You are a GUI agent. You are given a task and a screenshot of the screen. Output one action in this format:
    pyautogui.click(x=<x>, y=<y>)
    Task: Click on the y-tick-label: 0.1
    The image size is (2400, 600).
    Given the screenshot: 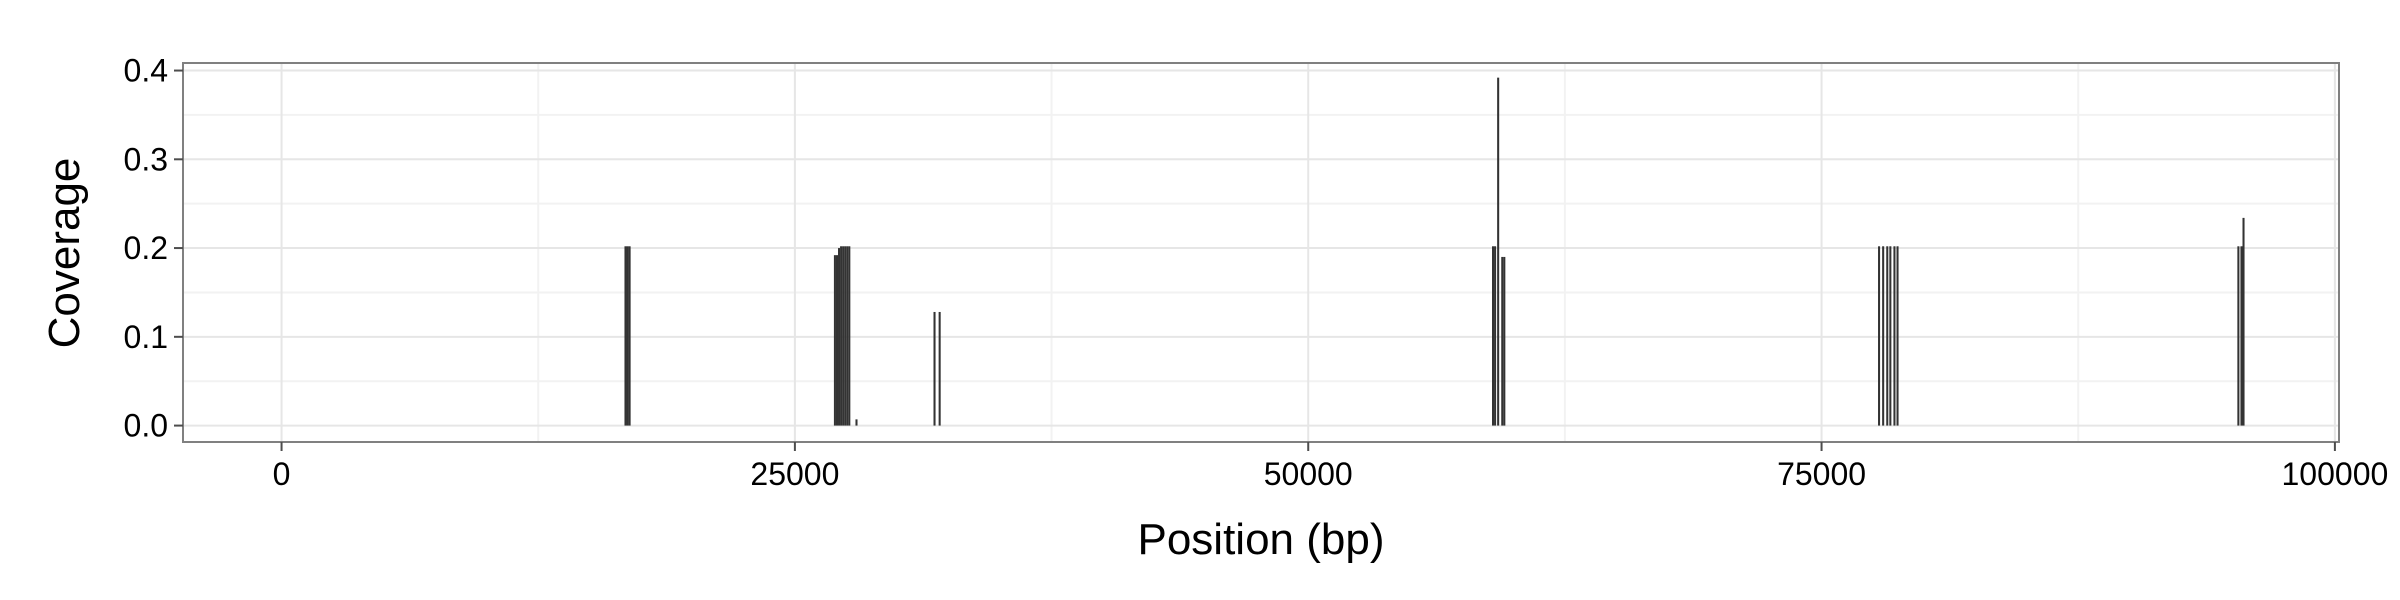 What is the action you would take?
    pyautogui.click(x=146, y=337)
    